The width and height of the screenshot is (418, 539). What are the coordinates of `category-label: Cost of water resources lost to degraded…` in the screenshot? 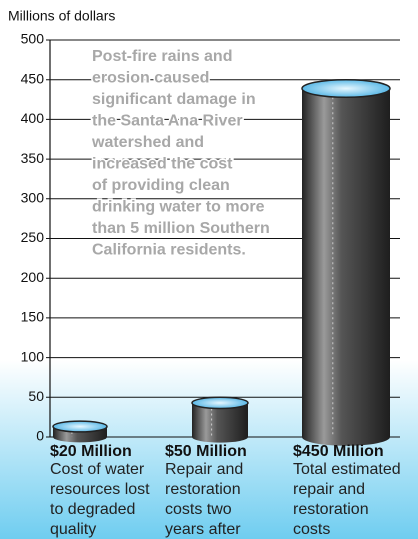 It's located at (100, 499).